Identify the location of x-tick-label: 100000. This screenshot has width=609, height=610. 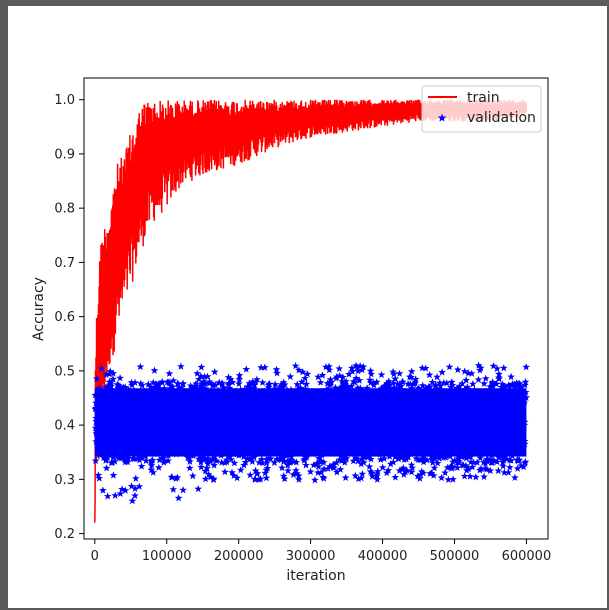
(167, 556).